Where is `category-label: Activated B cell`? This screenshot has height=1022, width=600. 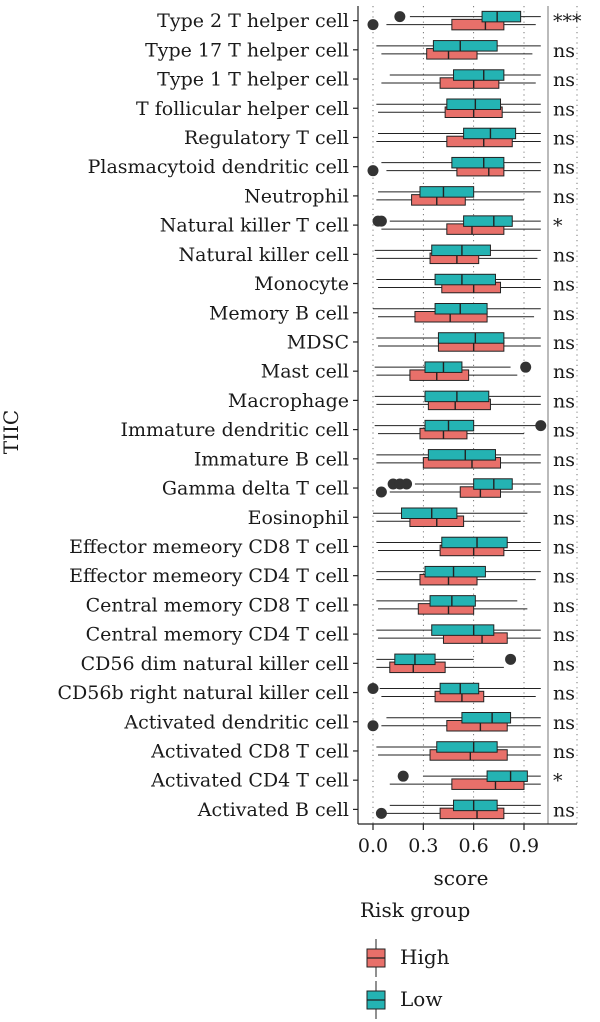 category-label: Activated B cell is located at coordinates (273, 810).